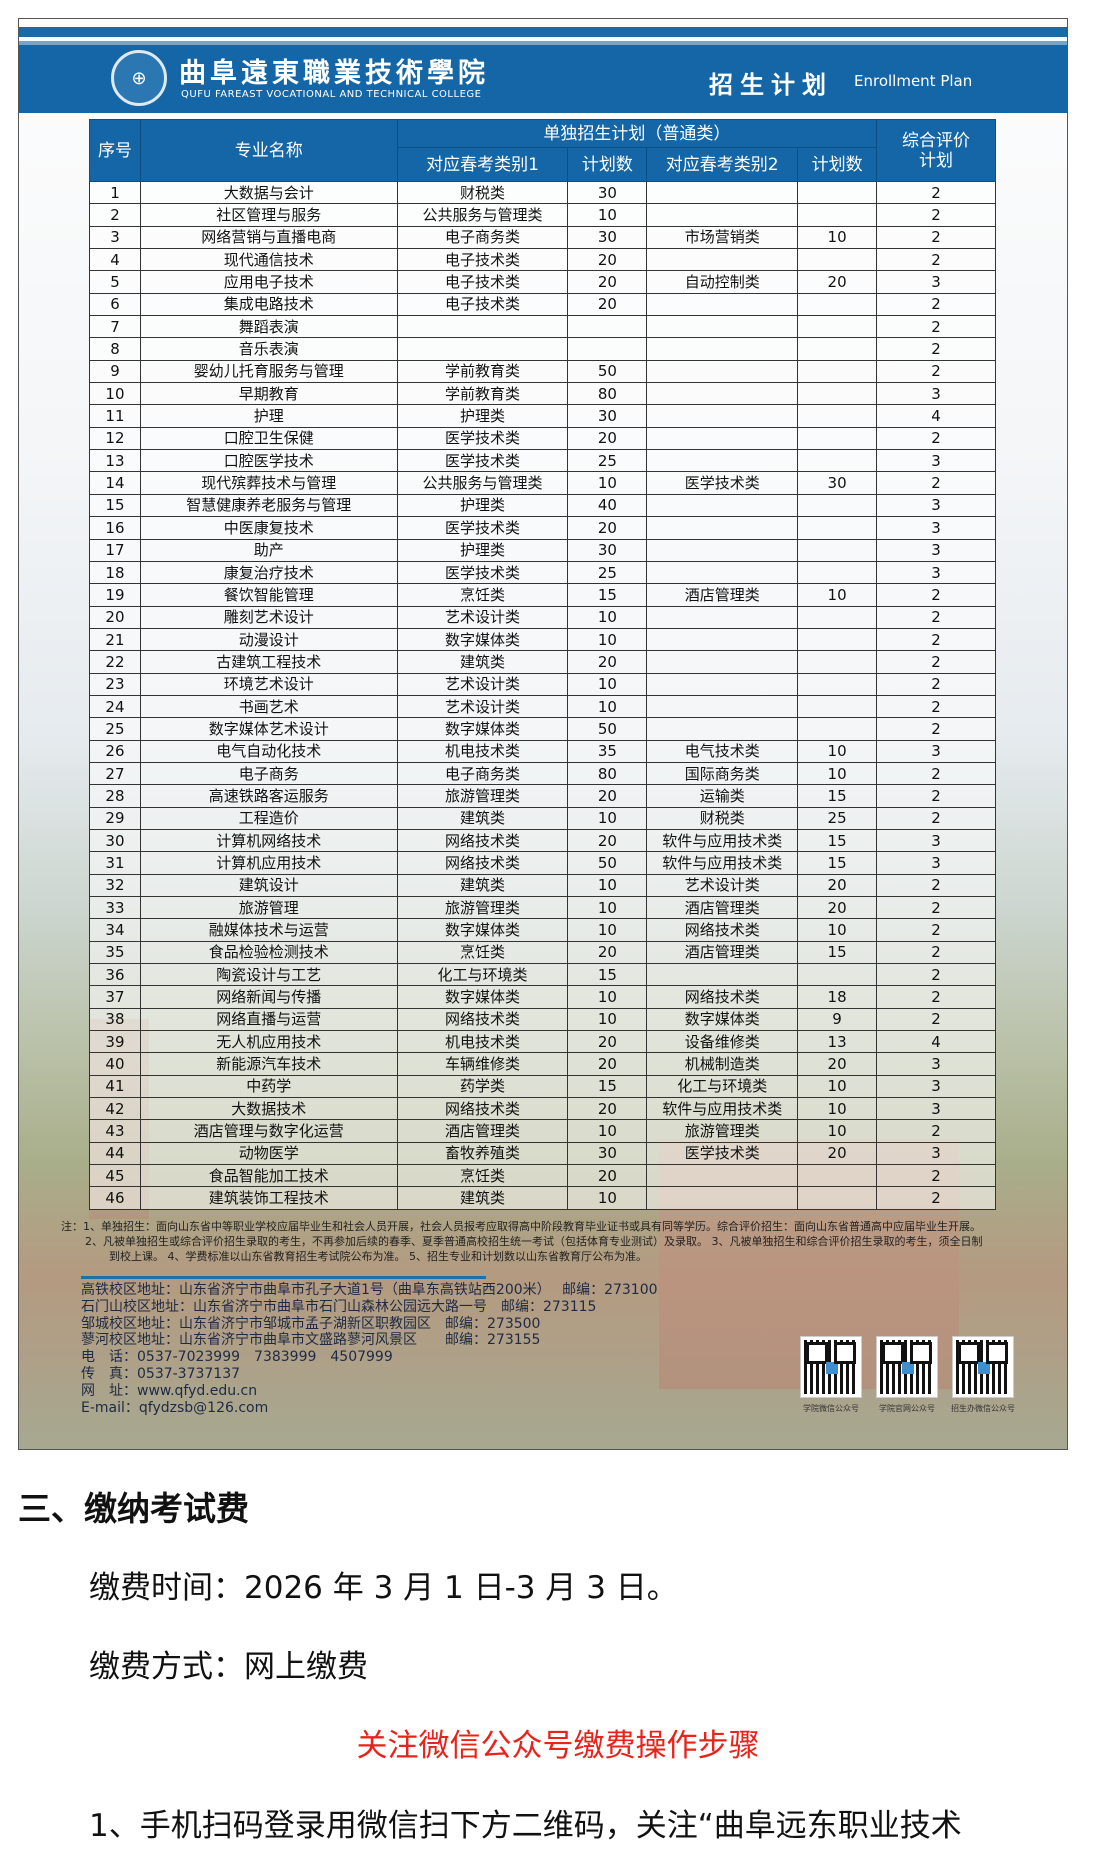 This screenshot has width=1116, height=1861. I want to click on spring-category-2: 化工与环境类, so click(722, 1086).